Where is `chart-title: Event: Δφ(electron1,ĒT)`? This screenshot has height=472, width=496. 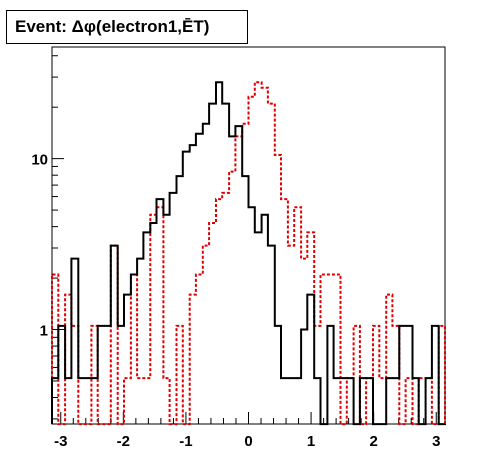
chart-title: Event: Δφ(electron1,ĒT) is located at coordinates (127, 27).